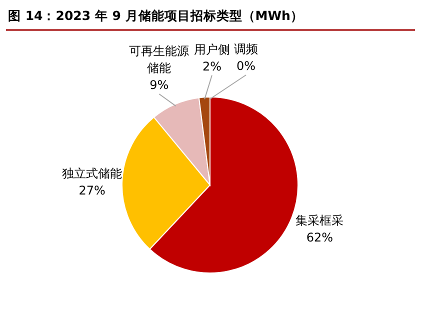 Image resolution: width=421 pixels, height=321 pixels. I want to click on text: 0%, so click(246, 66).